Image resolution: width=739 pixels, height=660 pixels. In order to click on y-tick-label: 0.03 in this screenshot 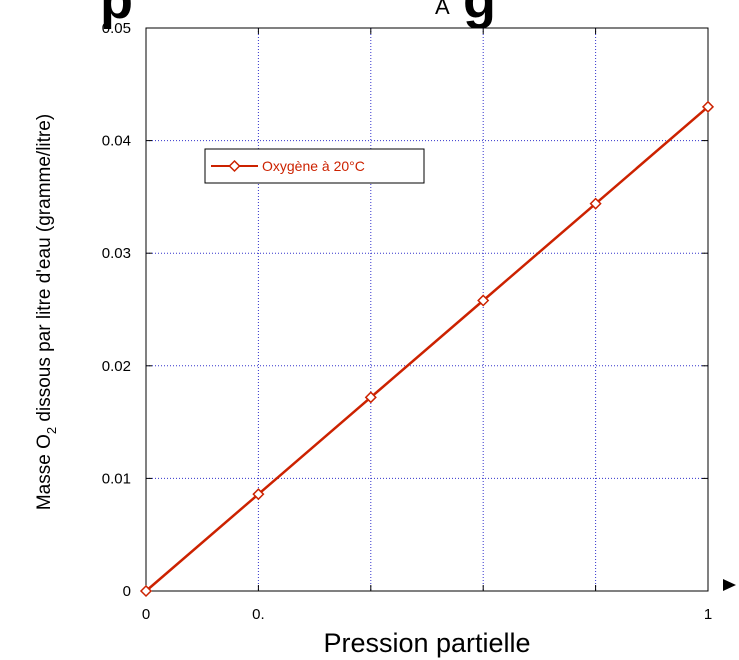, I will do `click(116, 253)`.